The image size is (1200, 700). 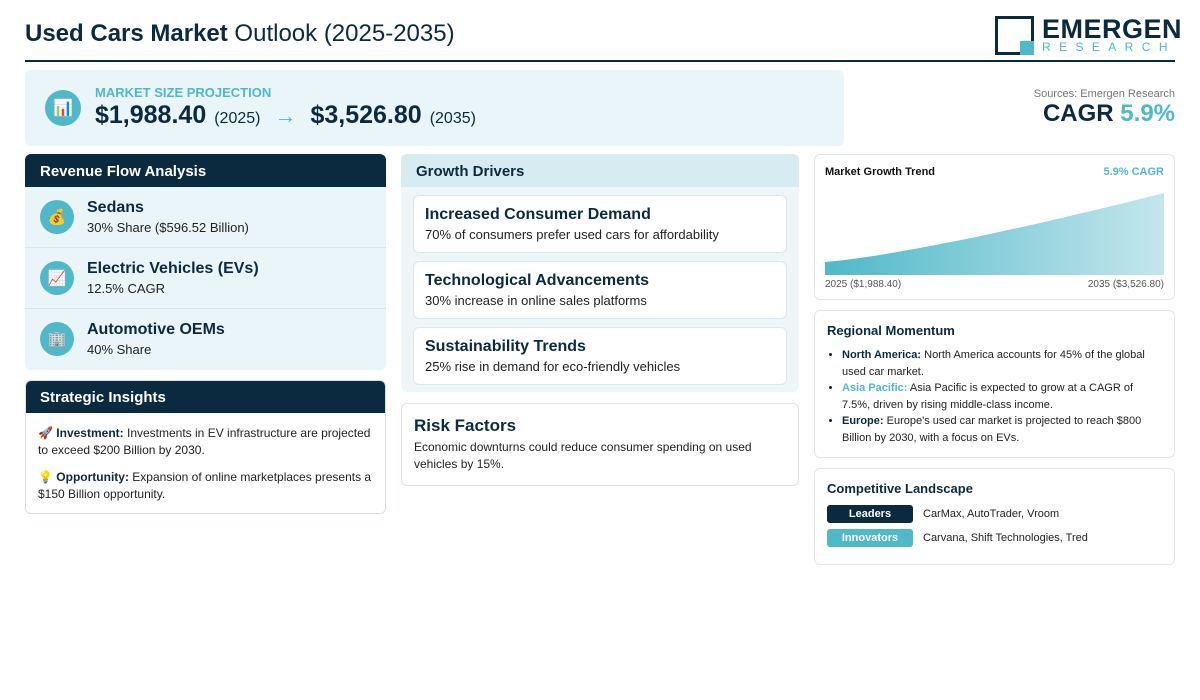 I want to click on building-icon: 🏢, so click(x=57, y=339).